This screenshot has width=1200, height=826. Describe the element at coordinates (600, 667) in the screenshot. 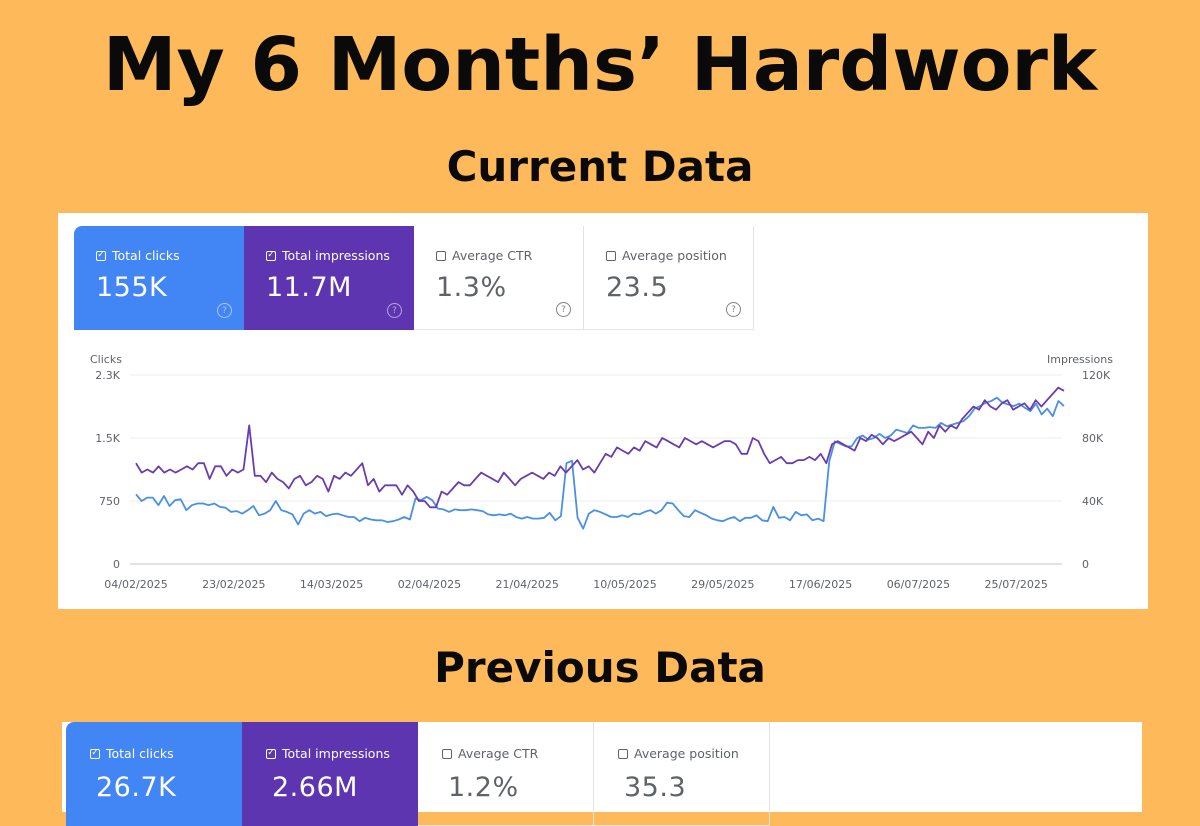

I see `previous-section-title: Previous Data` at that location.